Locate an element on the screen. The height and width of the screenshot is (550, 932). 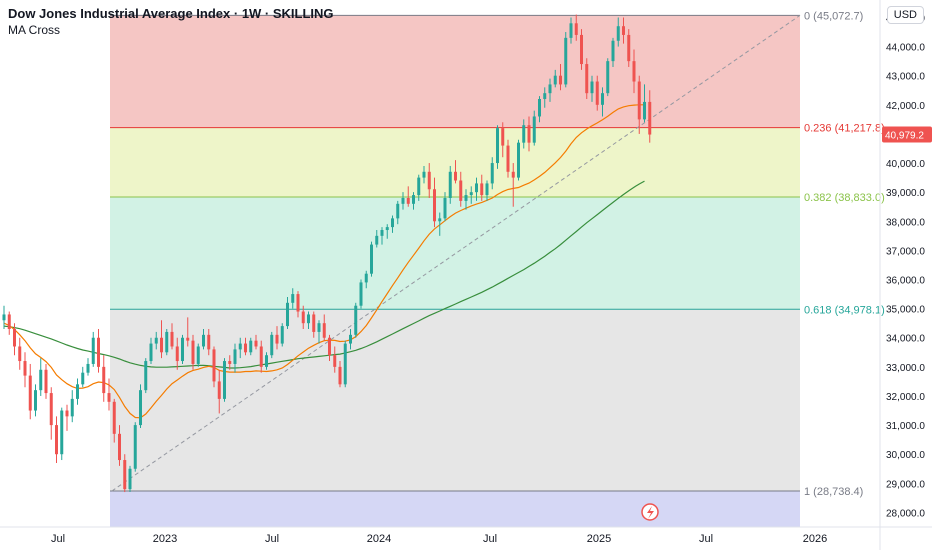
fib-zone is located at coordinates (455, 508).